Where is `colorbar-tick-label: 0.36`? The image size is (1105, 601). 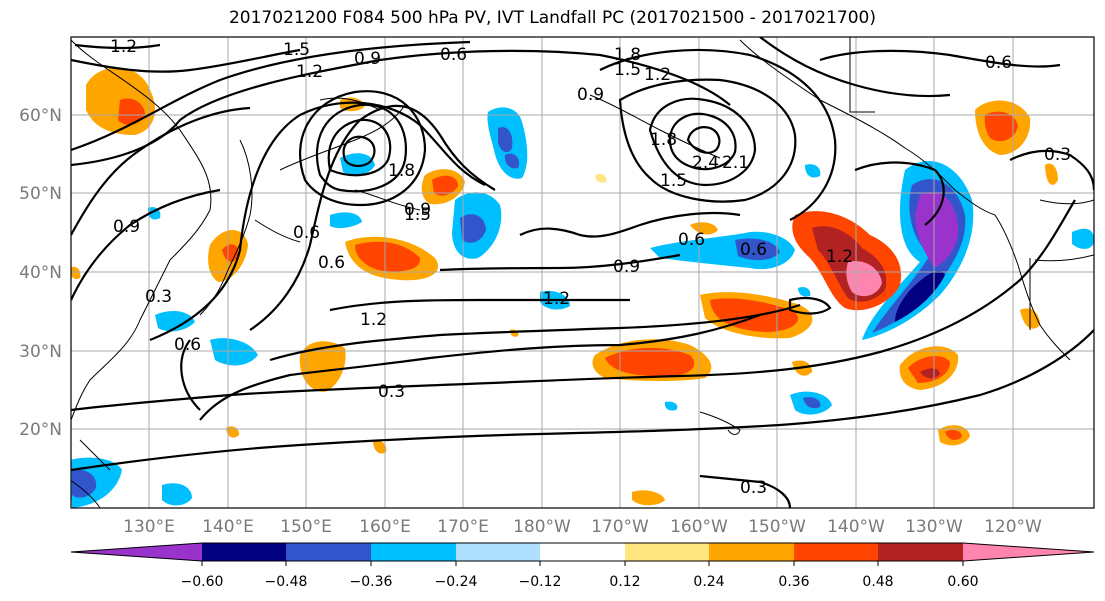
colorbar-tick-label: 0.36 is located at coordinates (793, 582).